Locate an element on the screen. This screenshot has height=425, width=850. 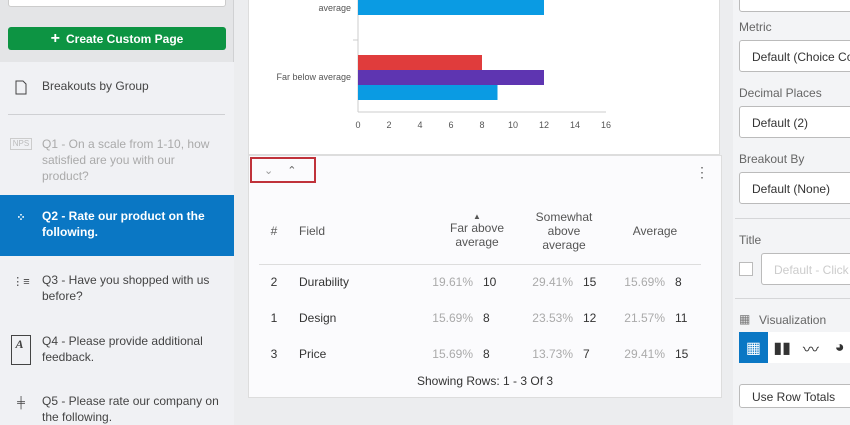
table-cell: 21.57% 11 is located at coordinates (655, 318).